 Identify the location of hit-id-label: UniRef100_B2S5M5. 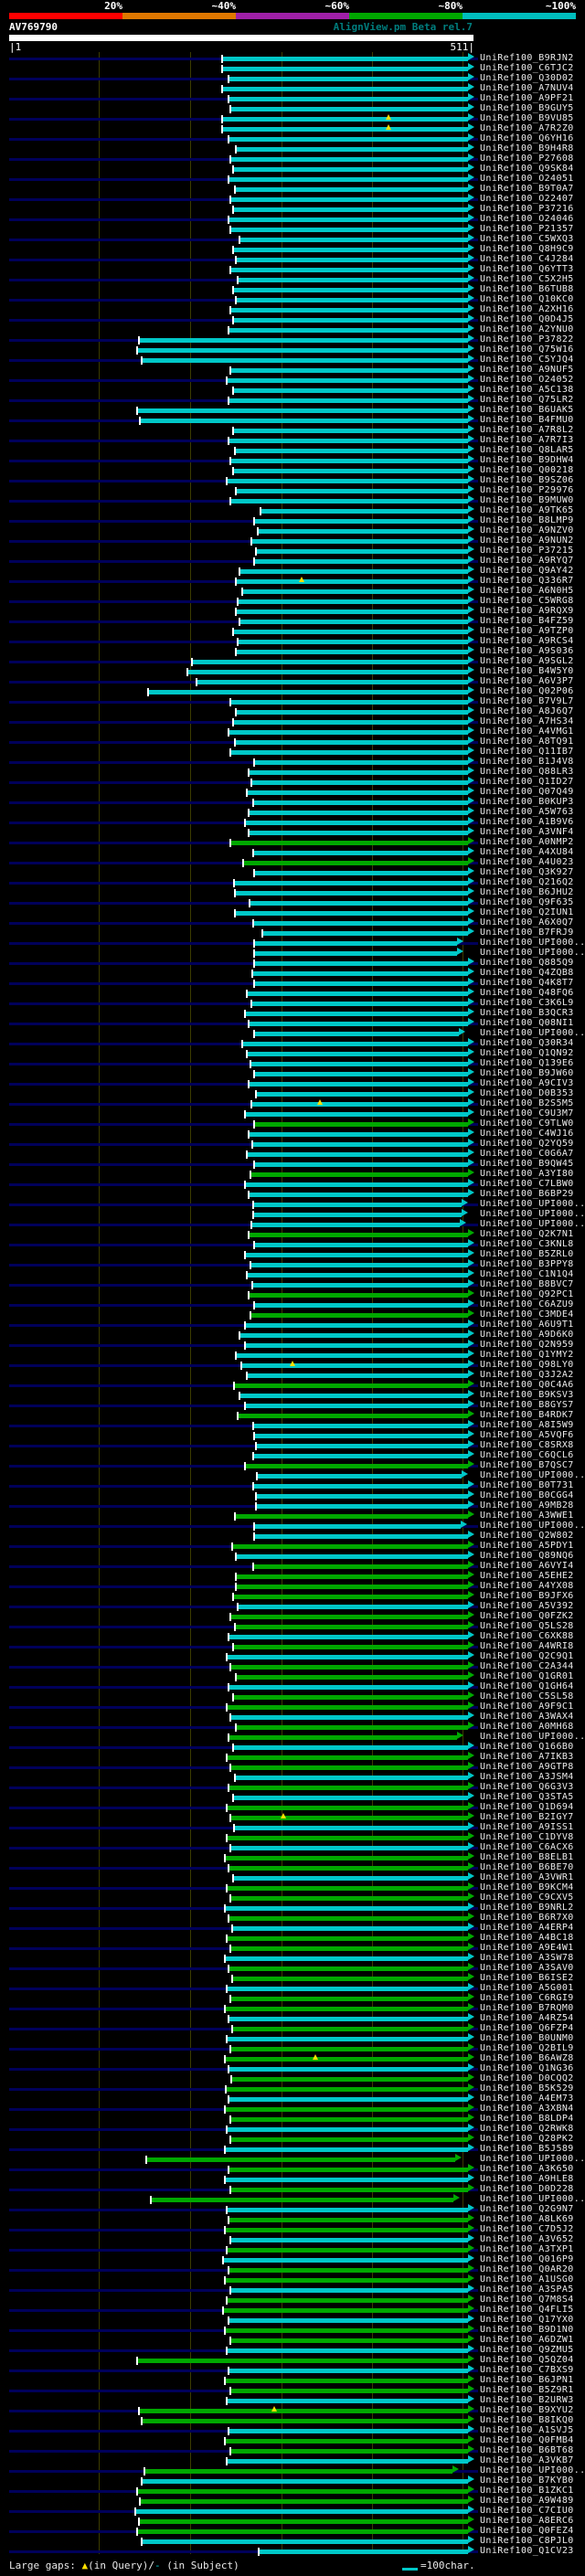
(527, 1103).